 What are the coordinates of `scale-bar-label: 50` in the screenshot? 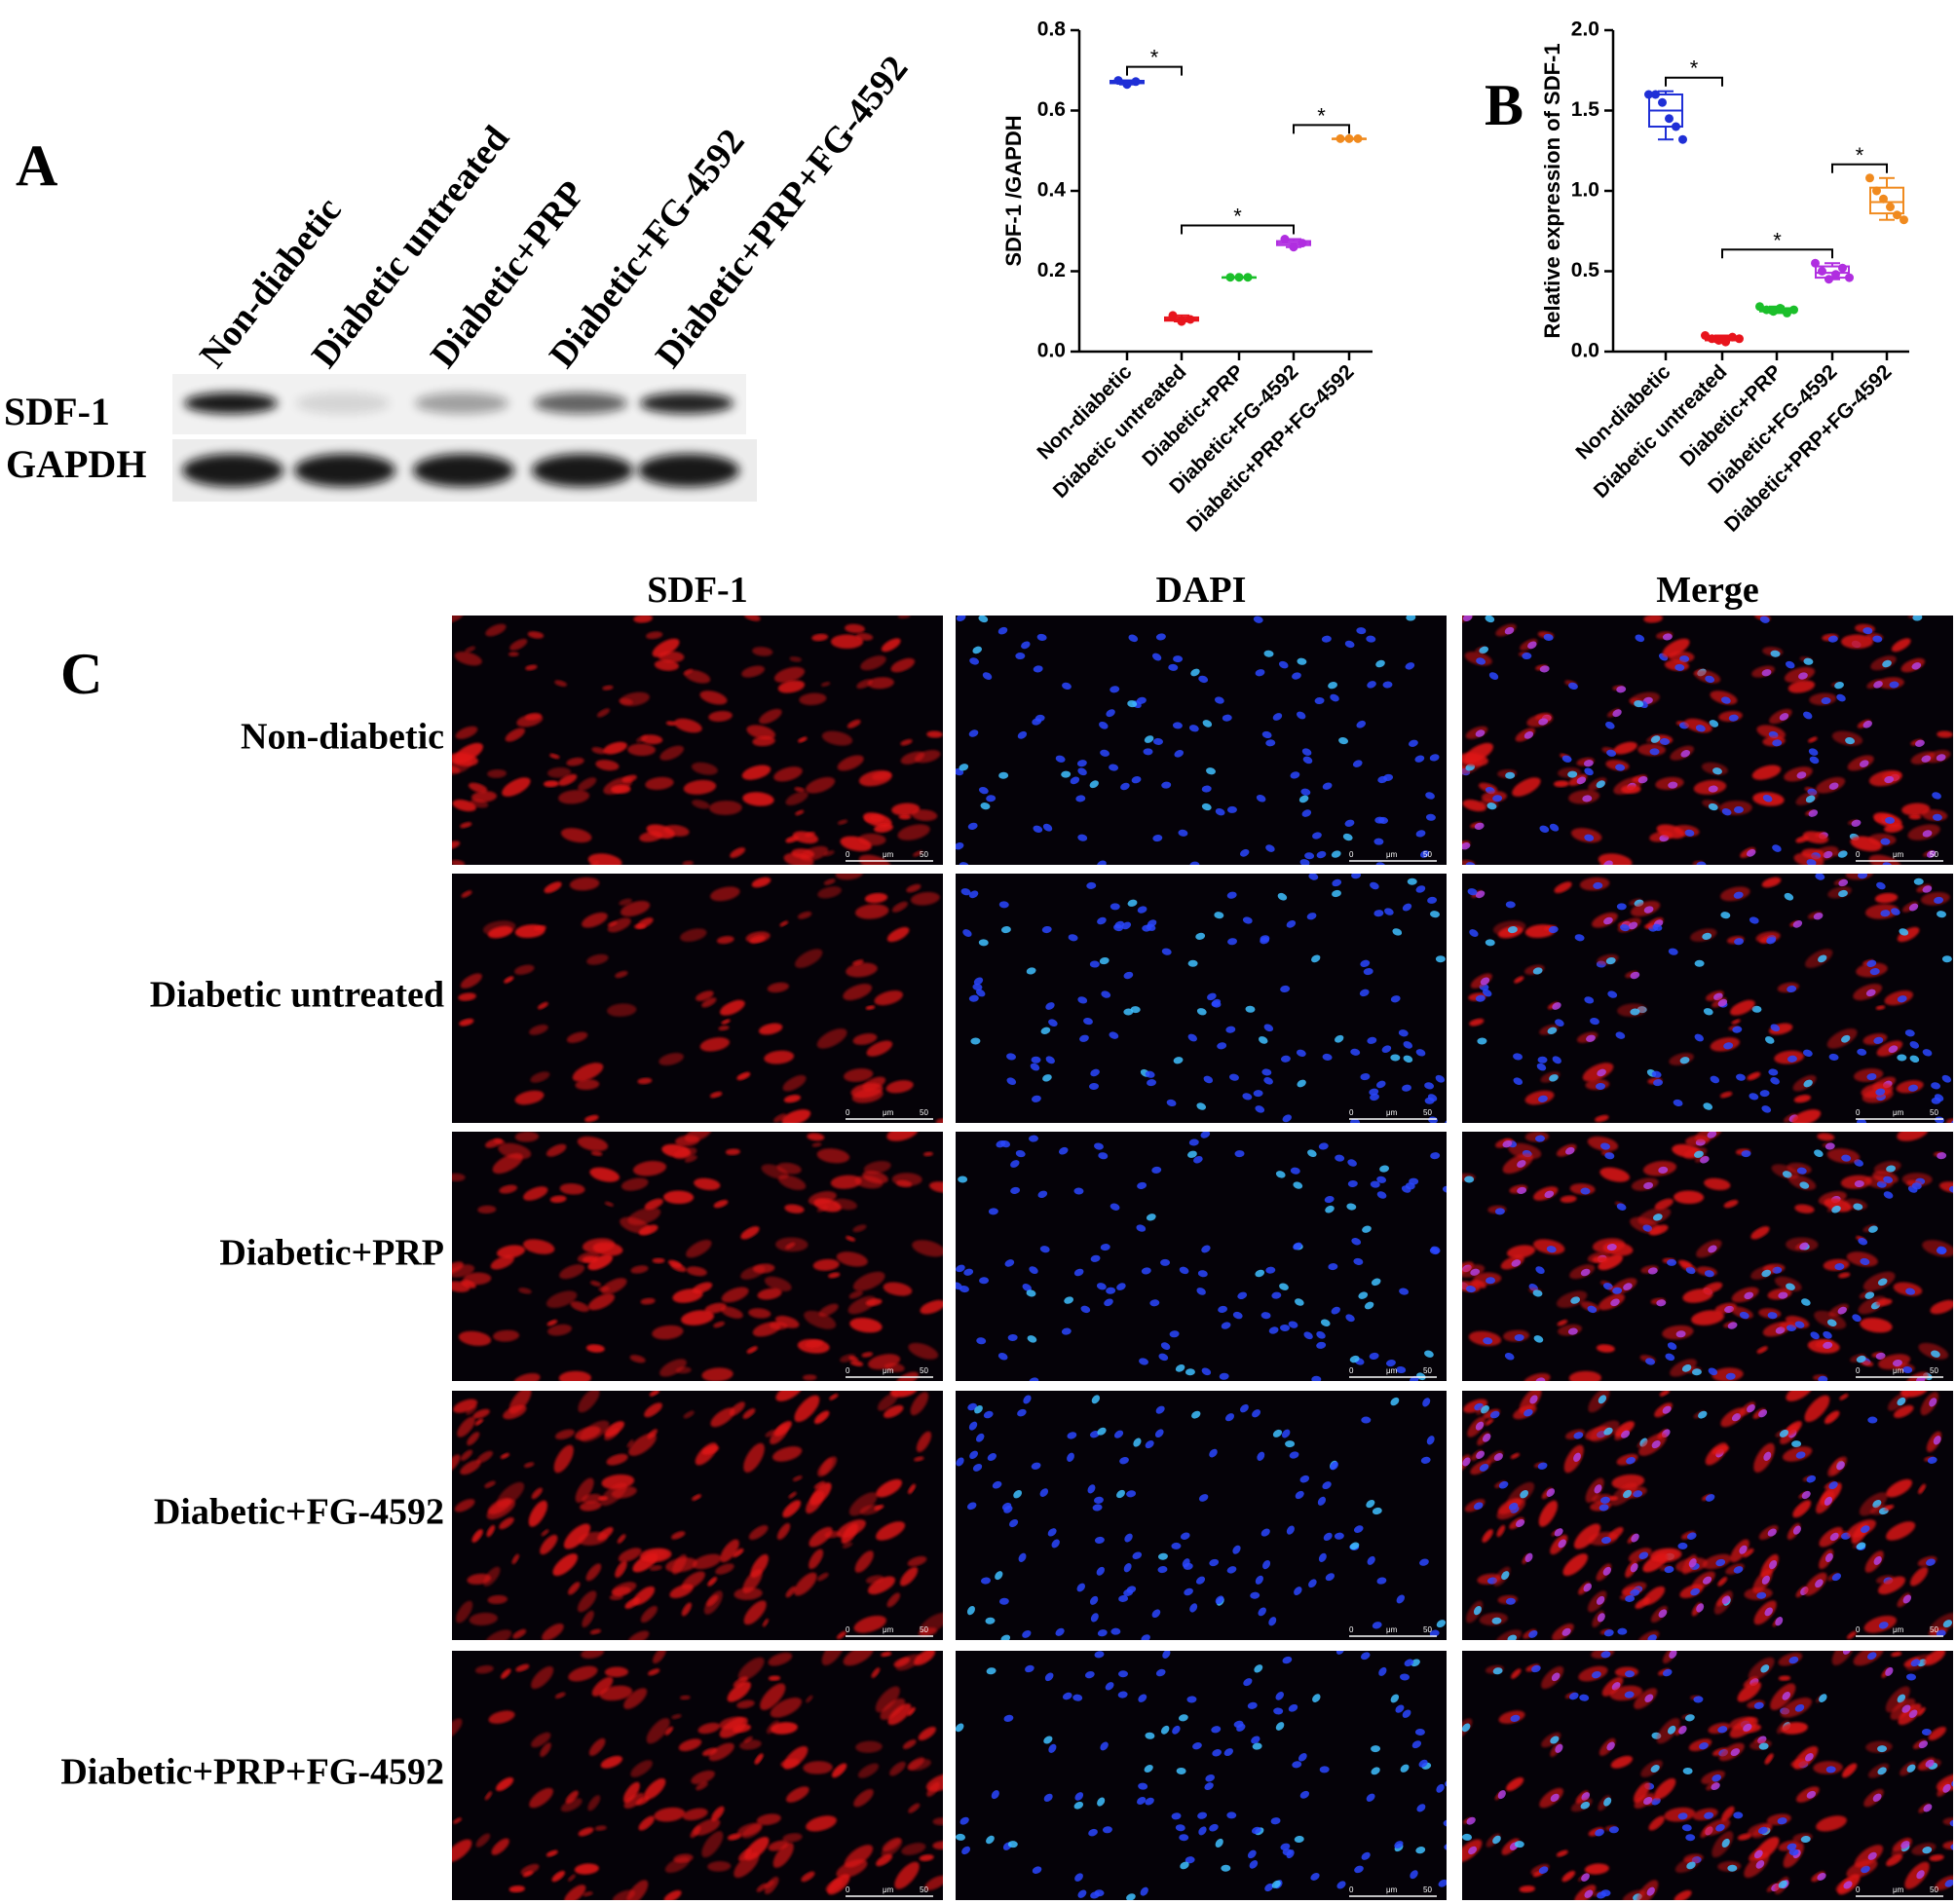 It's located at (1934, 854).